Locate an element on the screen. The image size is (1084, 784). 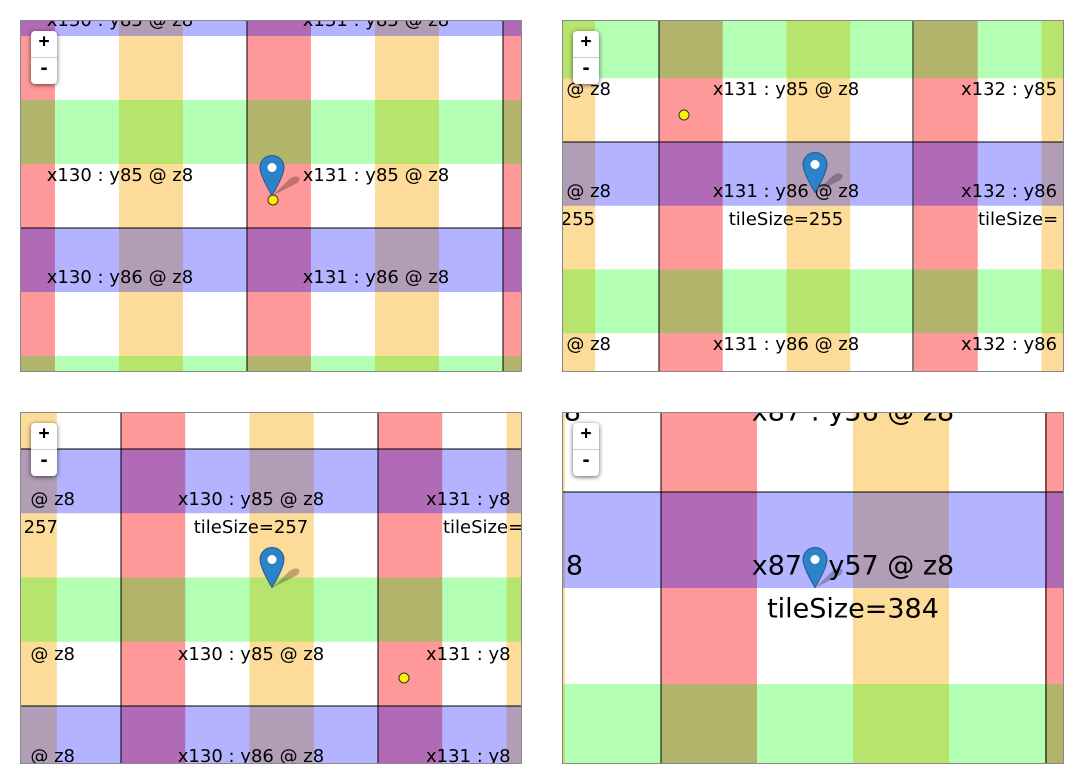
zoom-control: + - is located at coordinates (44, 57).